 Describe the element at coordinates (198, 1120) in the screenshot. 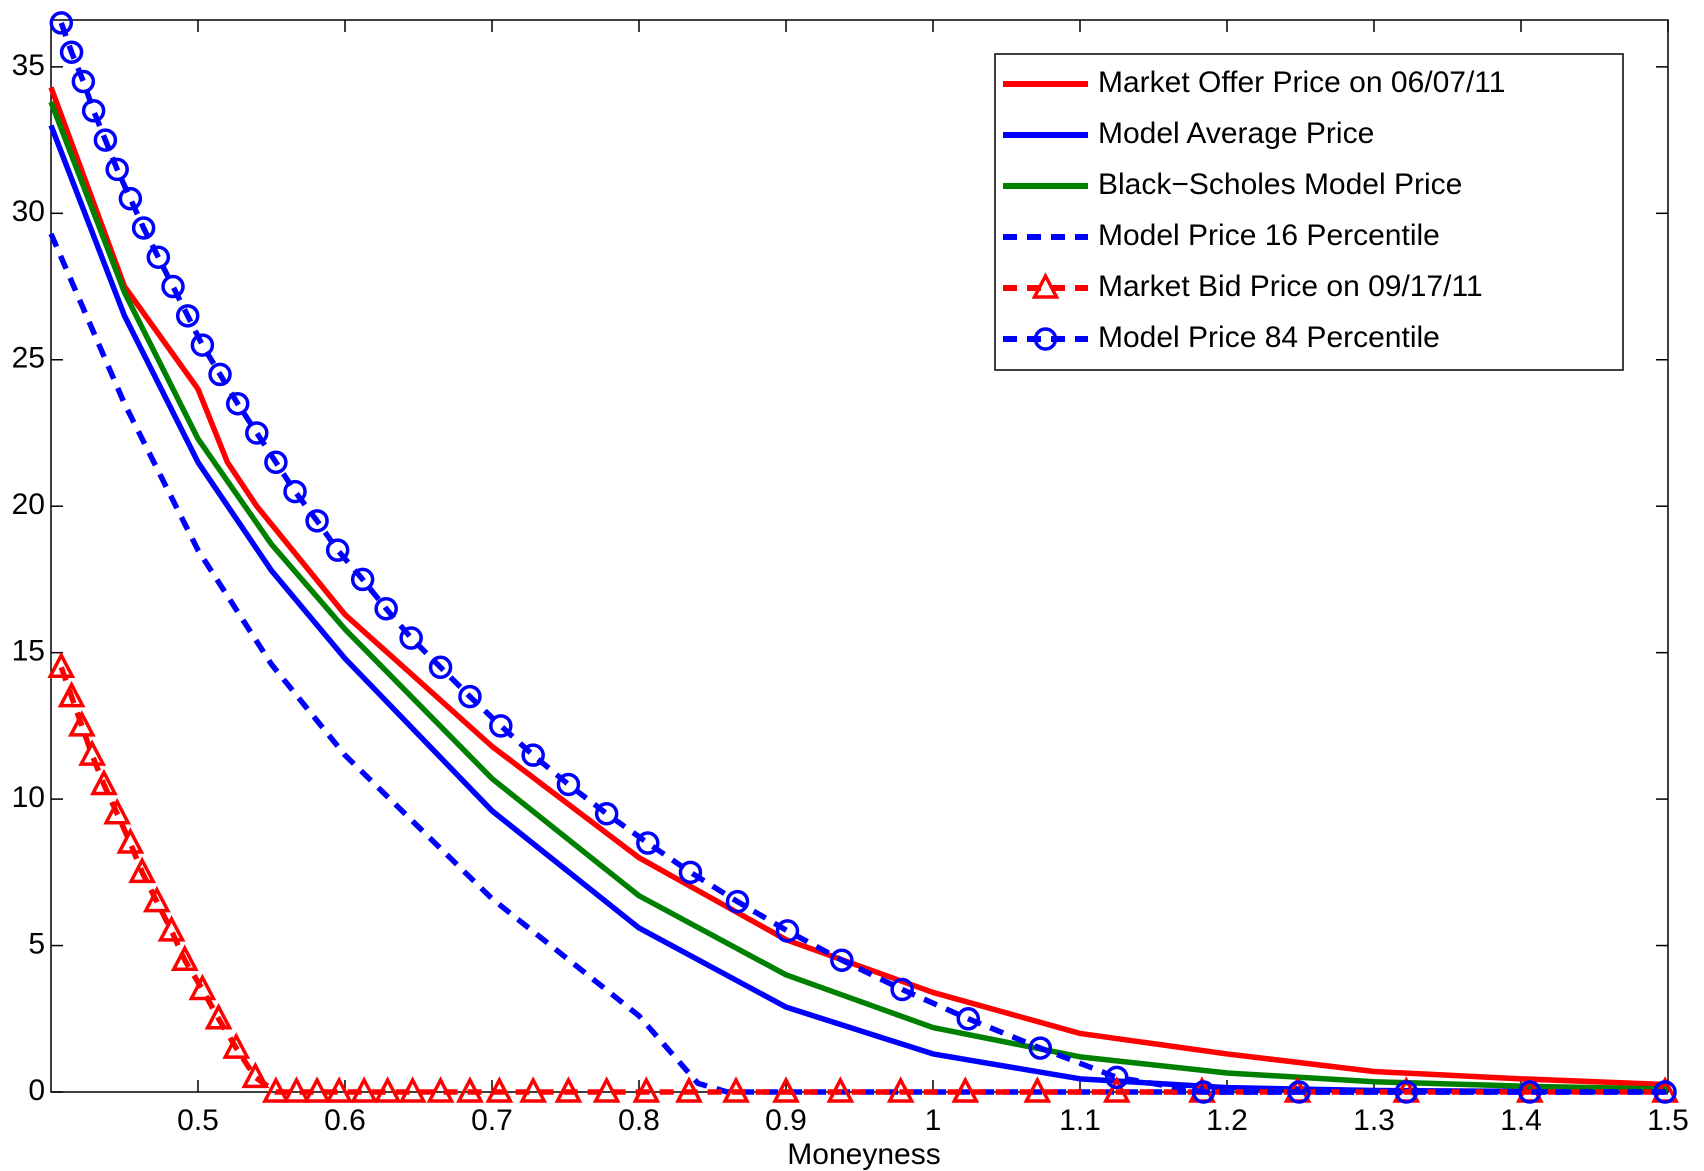

I see `x-tick-label: 0.5` at that location.